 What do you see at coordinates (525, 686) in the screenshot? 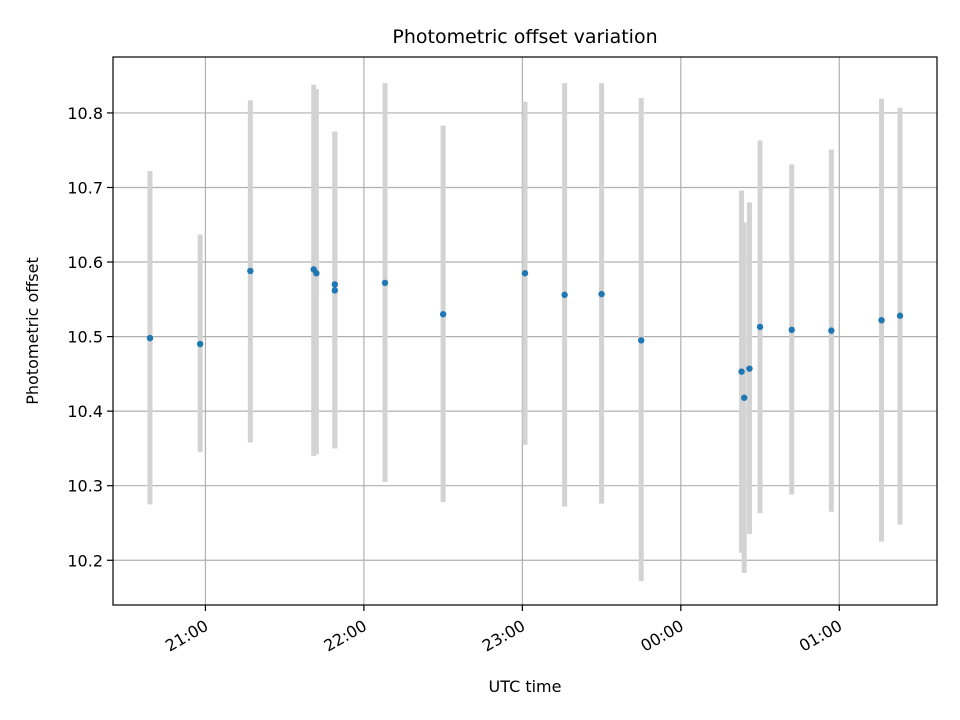
I see `x-axis-label: UTC time` at bounding box center [525, 686].